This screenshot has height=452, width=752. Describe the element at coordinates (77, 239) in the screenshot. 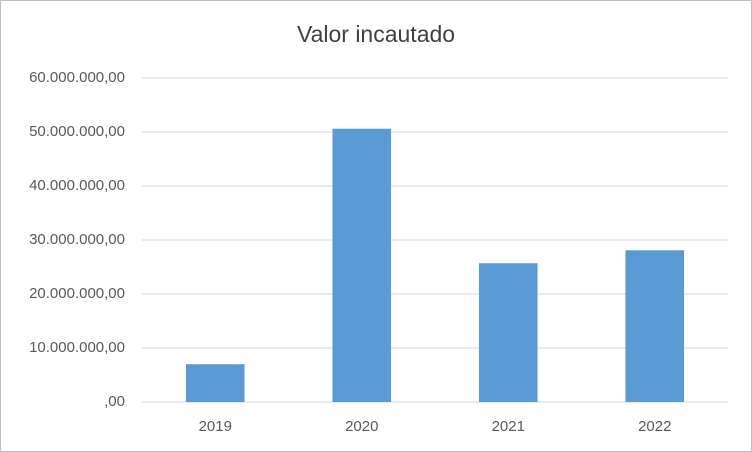

I see `y-tick-label: 30.000.000,00` at that location.